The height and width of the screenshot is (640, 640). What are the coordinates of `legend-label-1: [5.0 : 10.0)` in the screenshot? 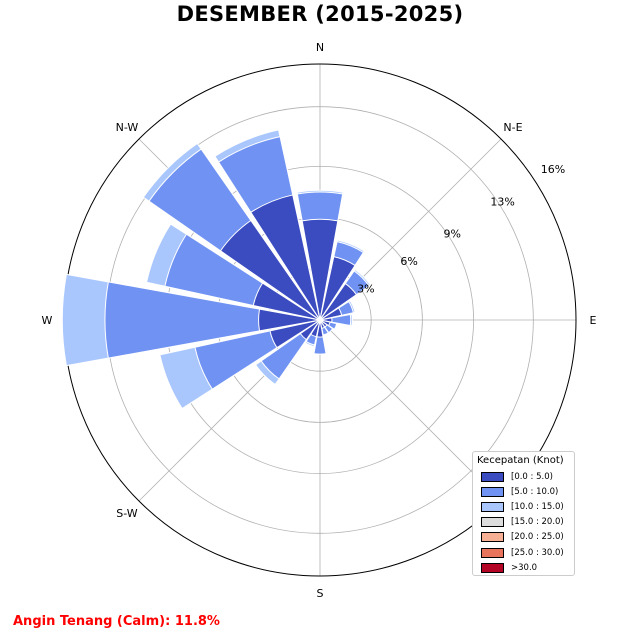 It's located at (535, 491).